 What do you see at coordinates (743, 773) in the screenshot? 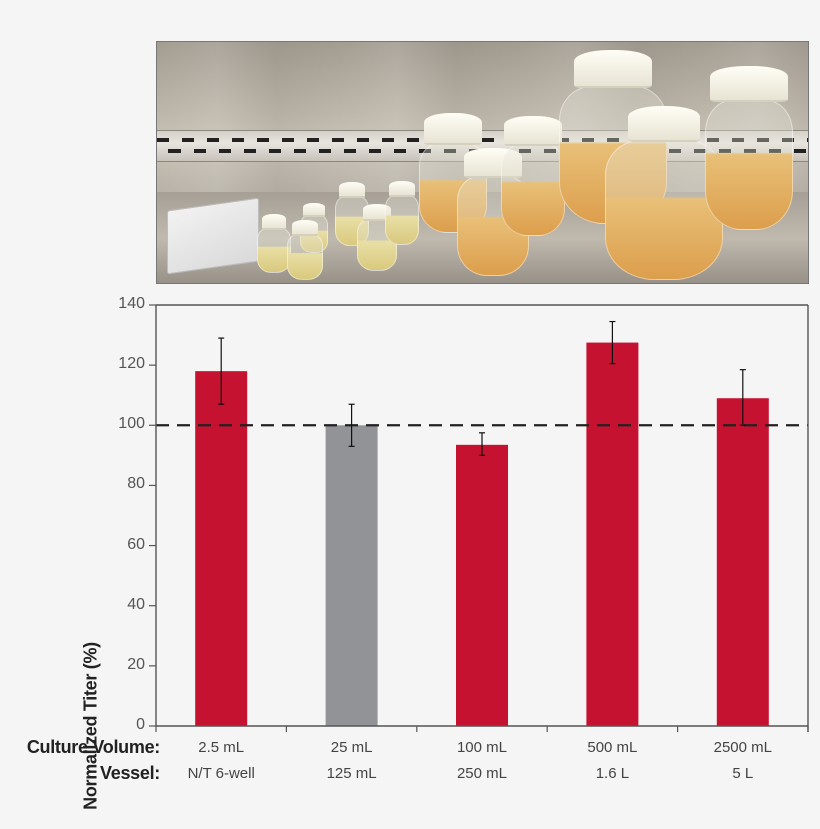
I see `vessel-label: 5 L` at bounding box center [743, 773].